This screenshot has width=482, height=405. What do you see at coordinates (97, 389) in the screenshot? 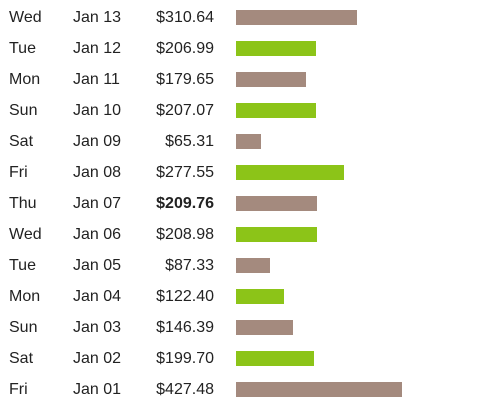
I see `date-label: Jan 01` at bounding box center [97, 389].